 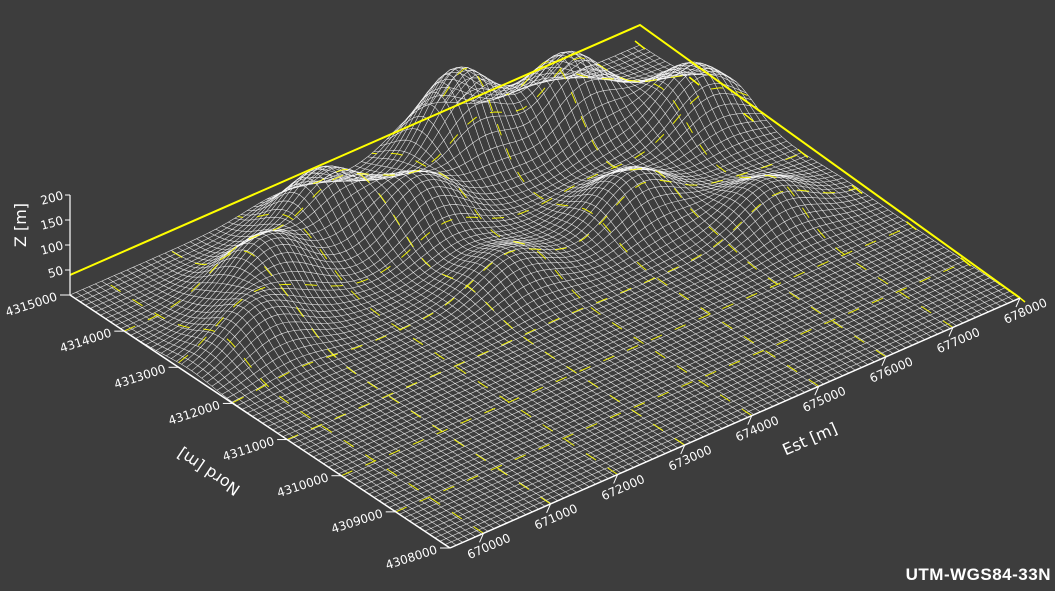 What do you see at coordinates (52, 197) in the screenshot?
I see `z-tick-label: 200` at bounding box center [52, 197].